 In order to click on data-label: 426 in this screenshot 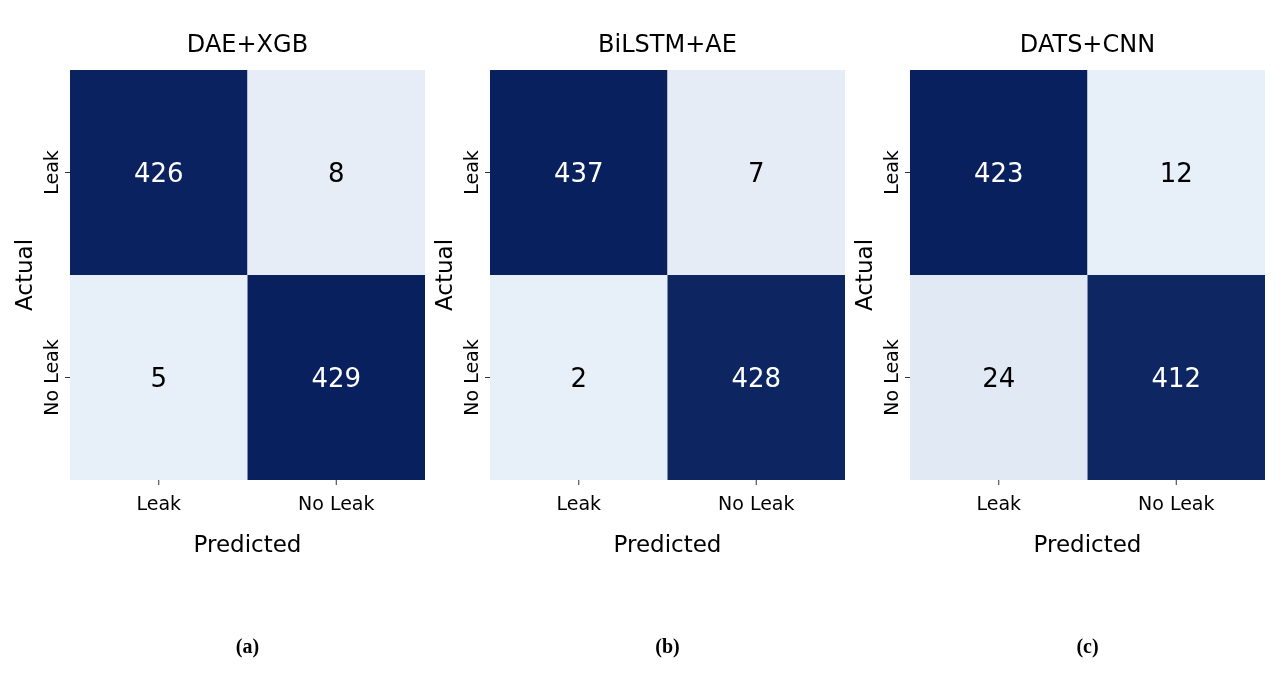, I will do `click(158, 172)`.